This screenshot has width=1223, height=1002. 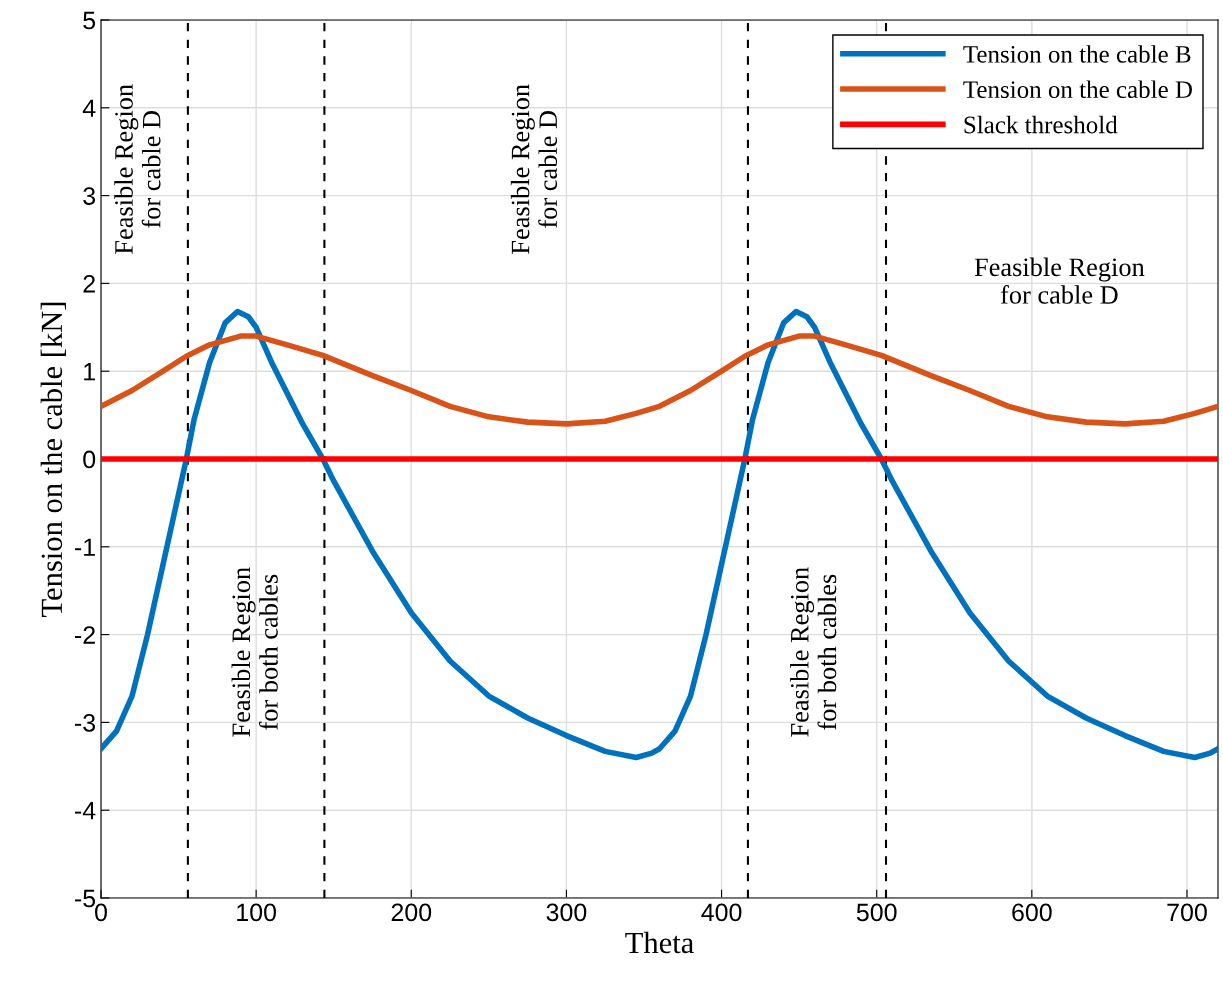 What do you see at coordinates (1032, 912) in the screenshot?
I see `x-tick-label: 600` at bounding box center [1032, 912].